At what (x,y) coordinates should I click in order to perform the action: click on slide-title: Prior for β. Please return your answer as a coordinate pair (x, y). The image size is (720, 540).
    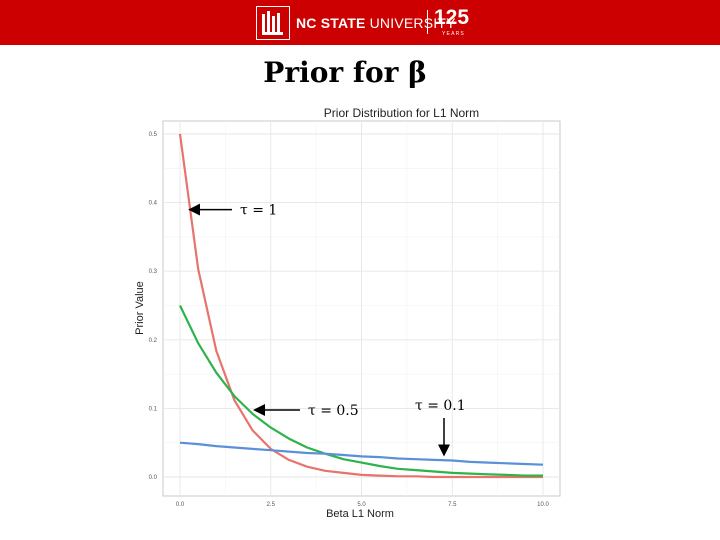
    Looking at the image, I should click on (345, 72).